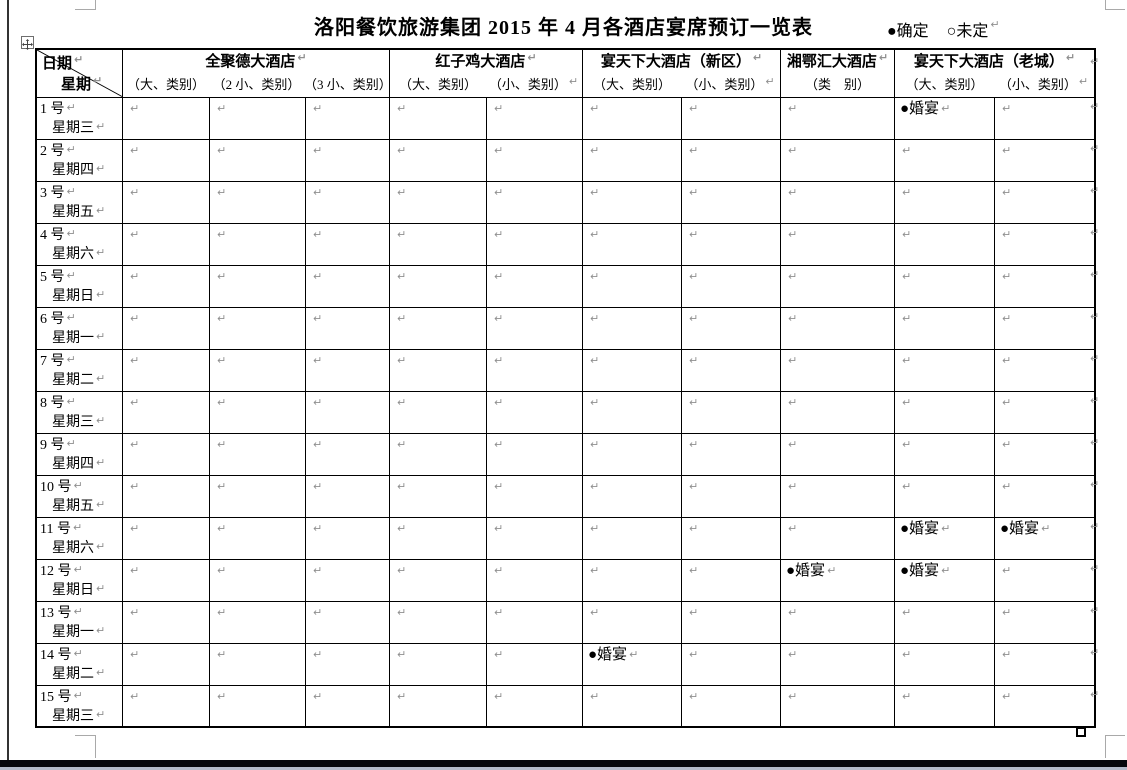 This screenshot has height=770, width=1127. Describe the element at coordinates (79, 370) in the screenshot. I see `date-cell: 7 号 ↵ 星期二 ↵` at that location.